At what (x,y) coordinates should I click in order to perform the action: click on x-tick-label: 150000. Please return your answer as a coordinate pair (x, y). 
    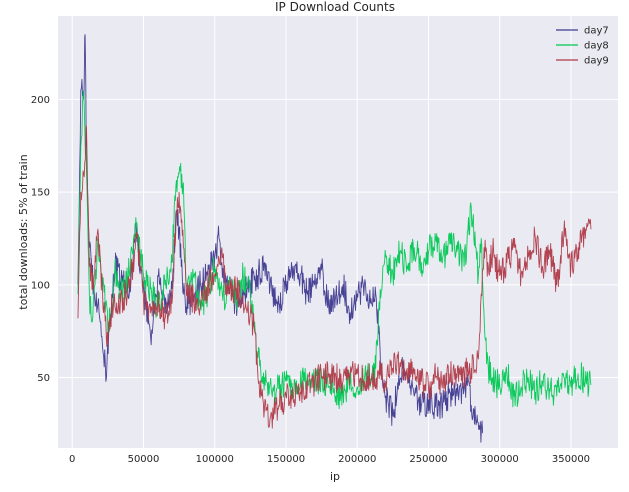
    Looking at the image, I should click on (286, 459).